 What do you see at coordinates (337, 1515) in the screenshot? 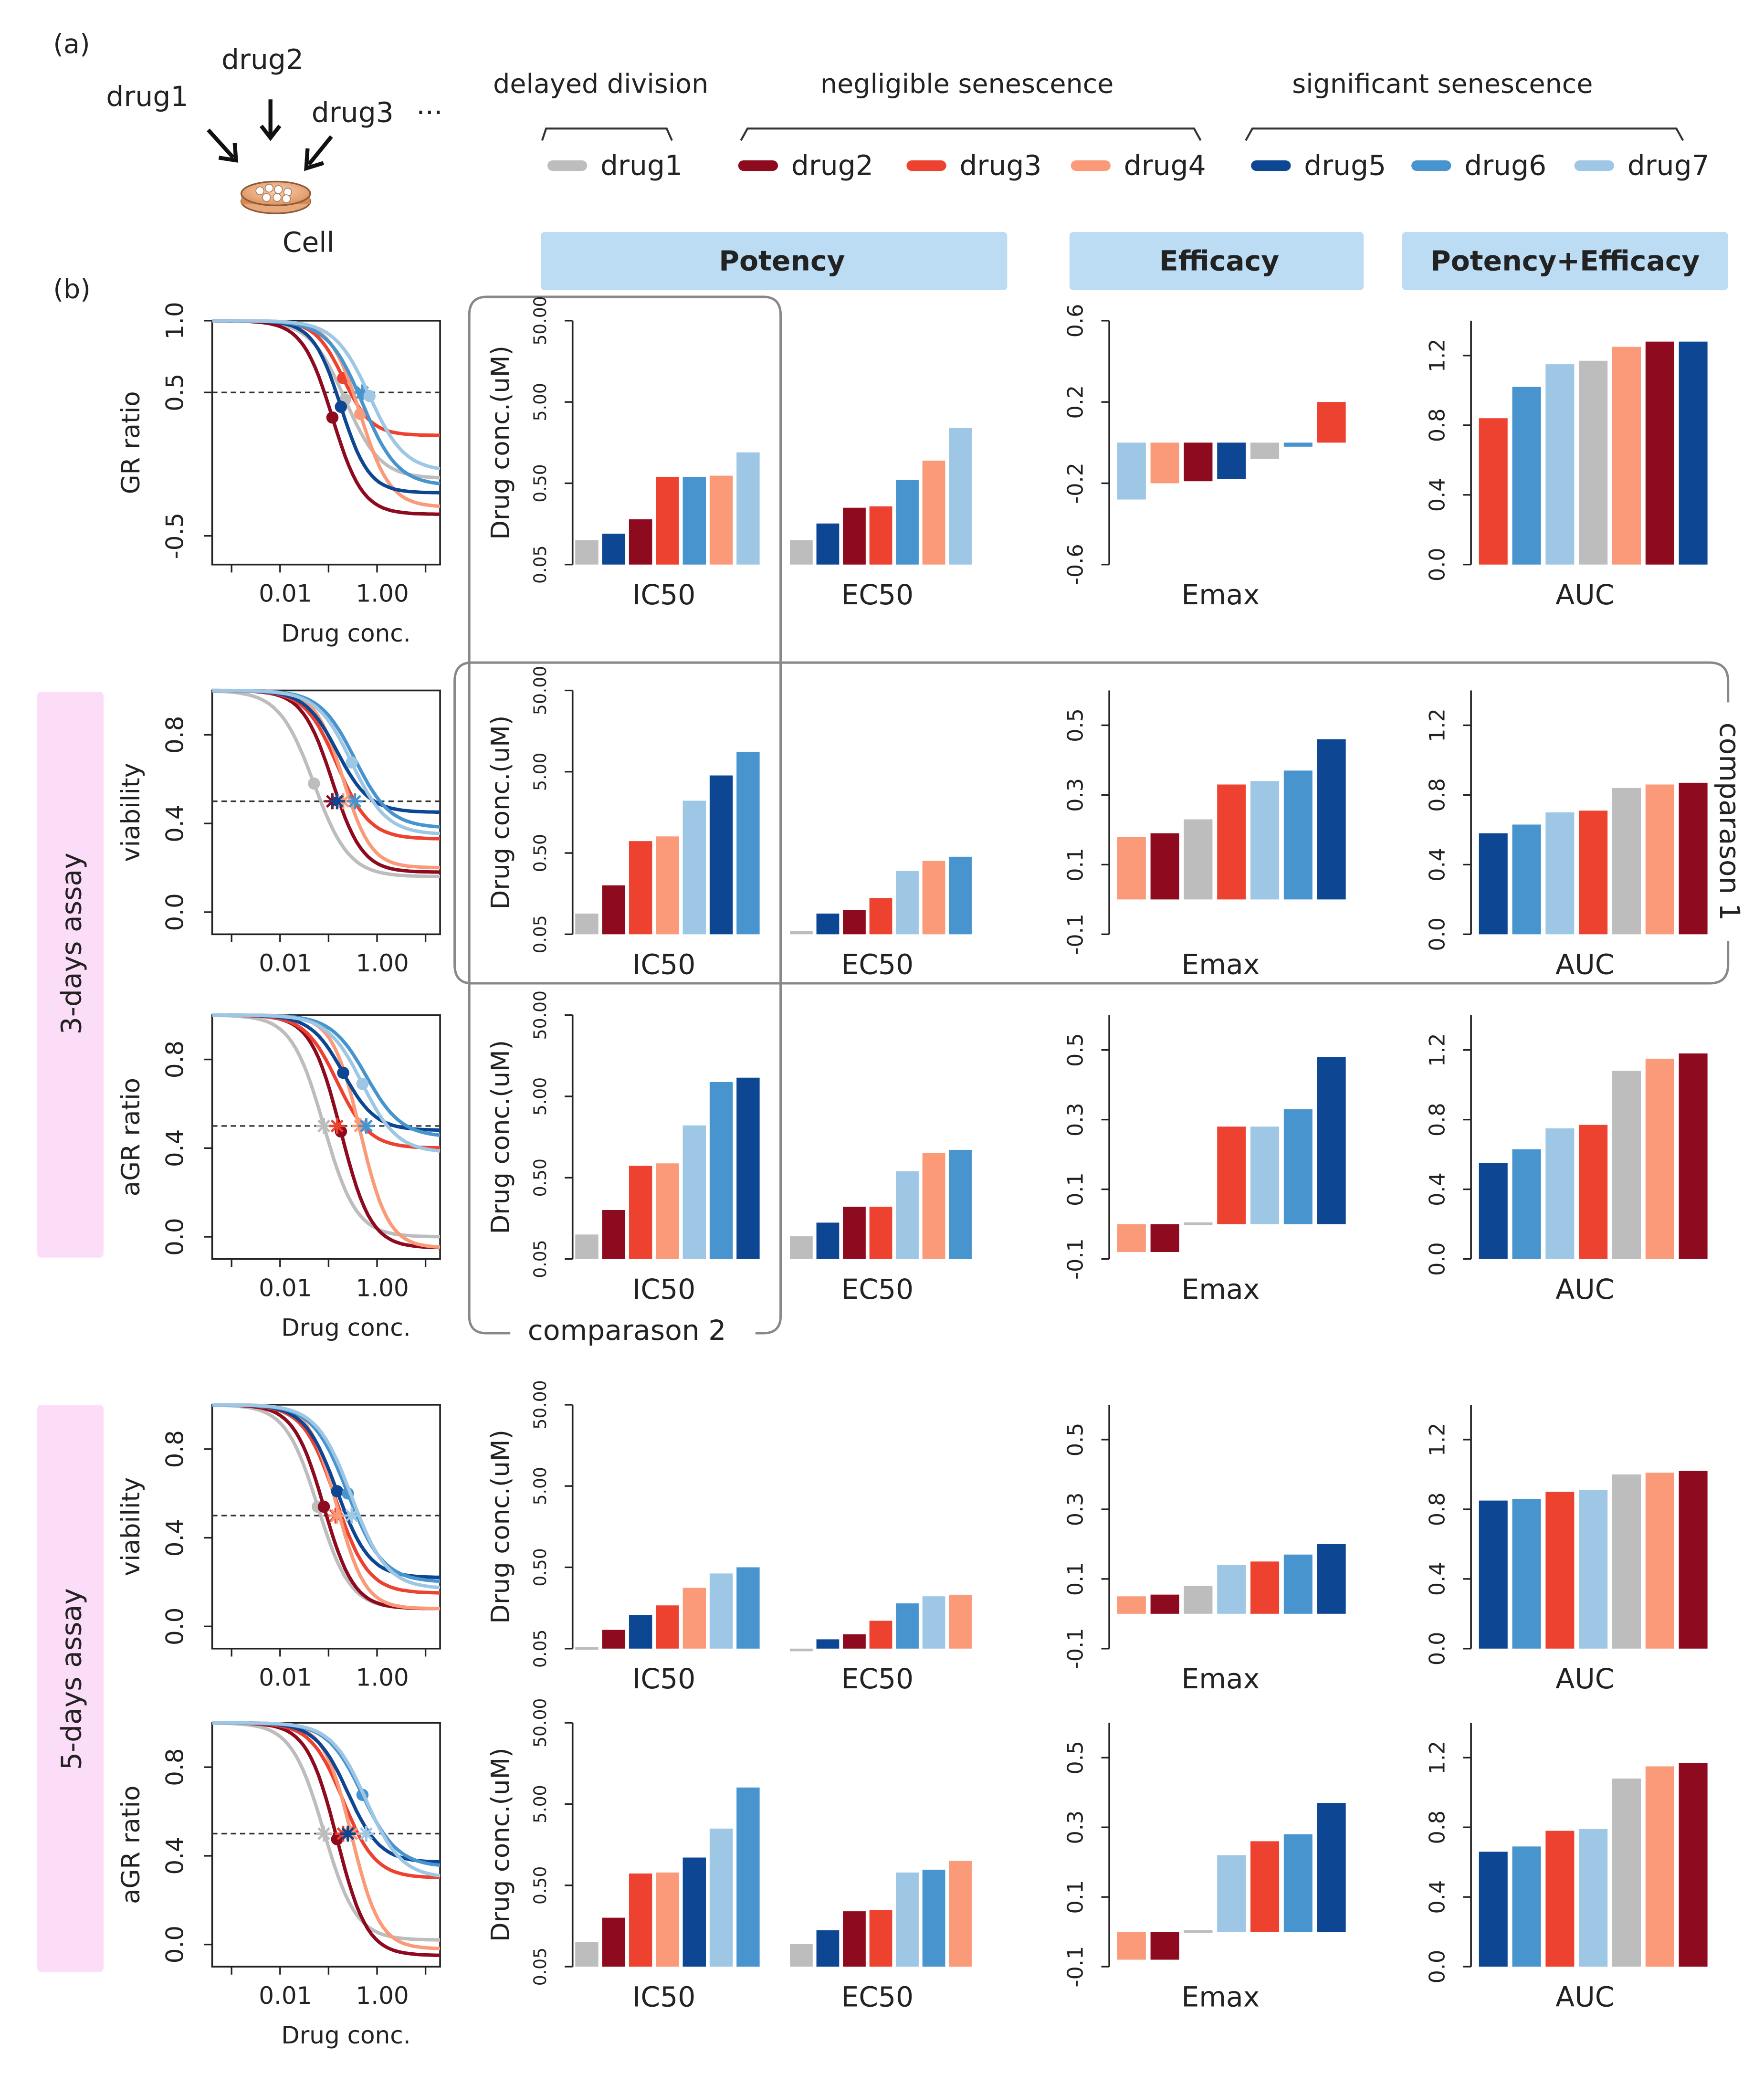
I see `ic50-star-drug4` at bounding box center [337, 1515].